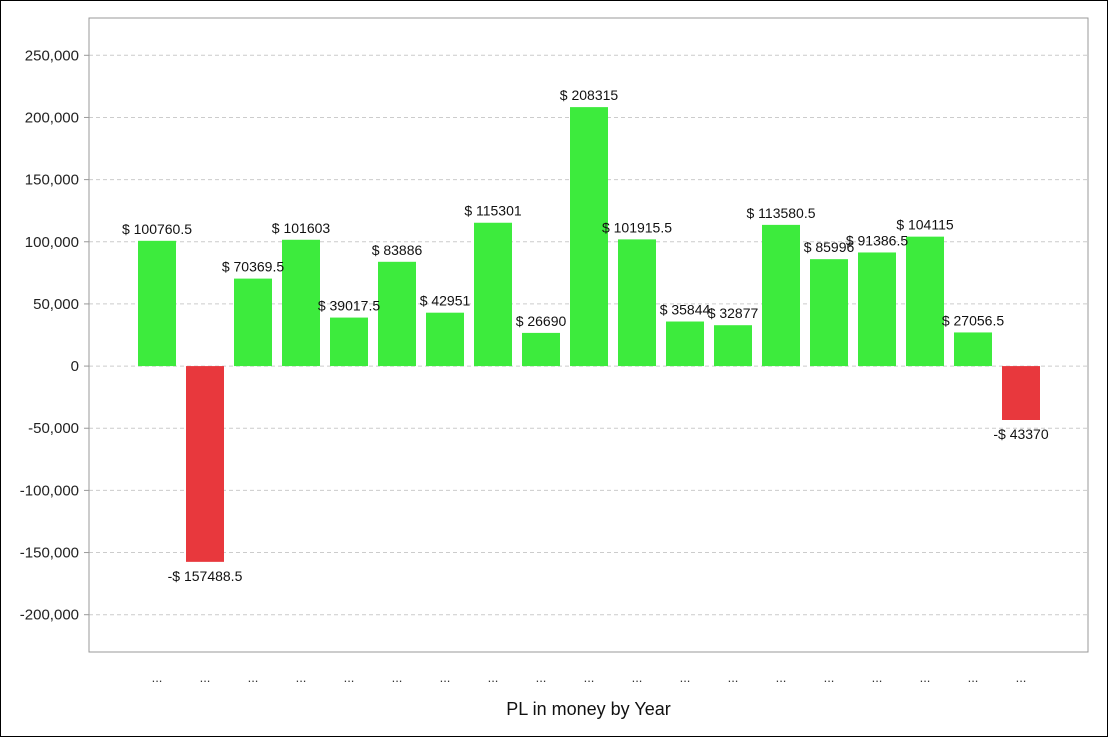  What do you see at coordinates (56, 304) in the screenshot?
I see `y-tick-label: 50,000` at bounding box center [56, 304].